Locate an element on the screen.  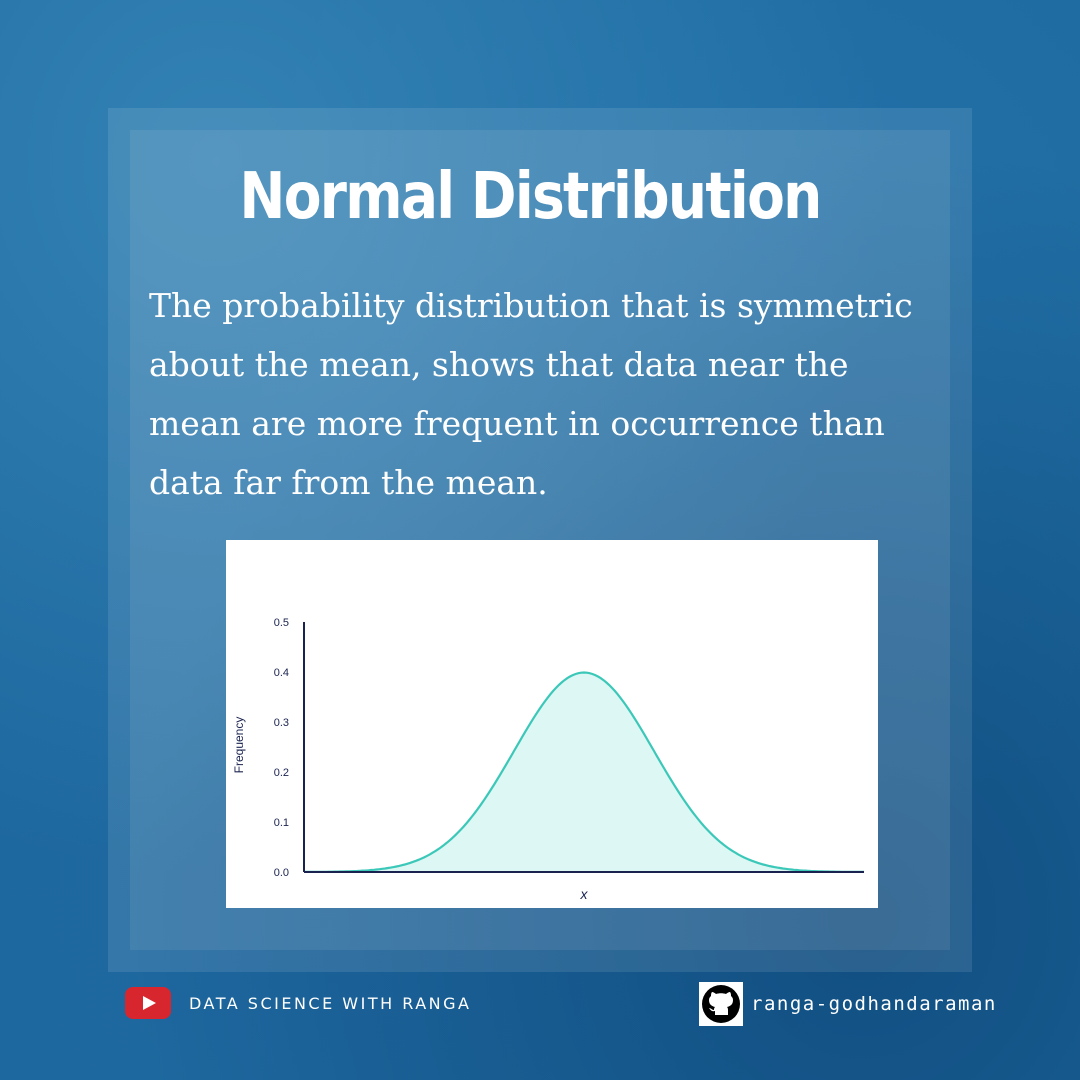
chart-y-axis-label: Frequency is located at coordinates (239, 745).